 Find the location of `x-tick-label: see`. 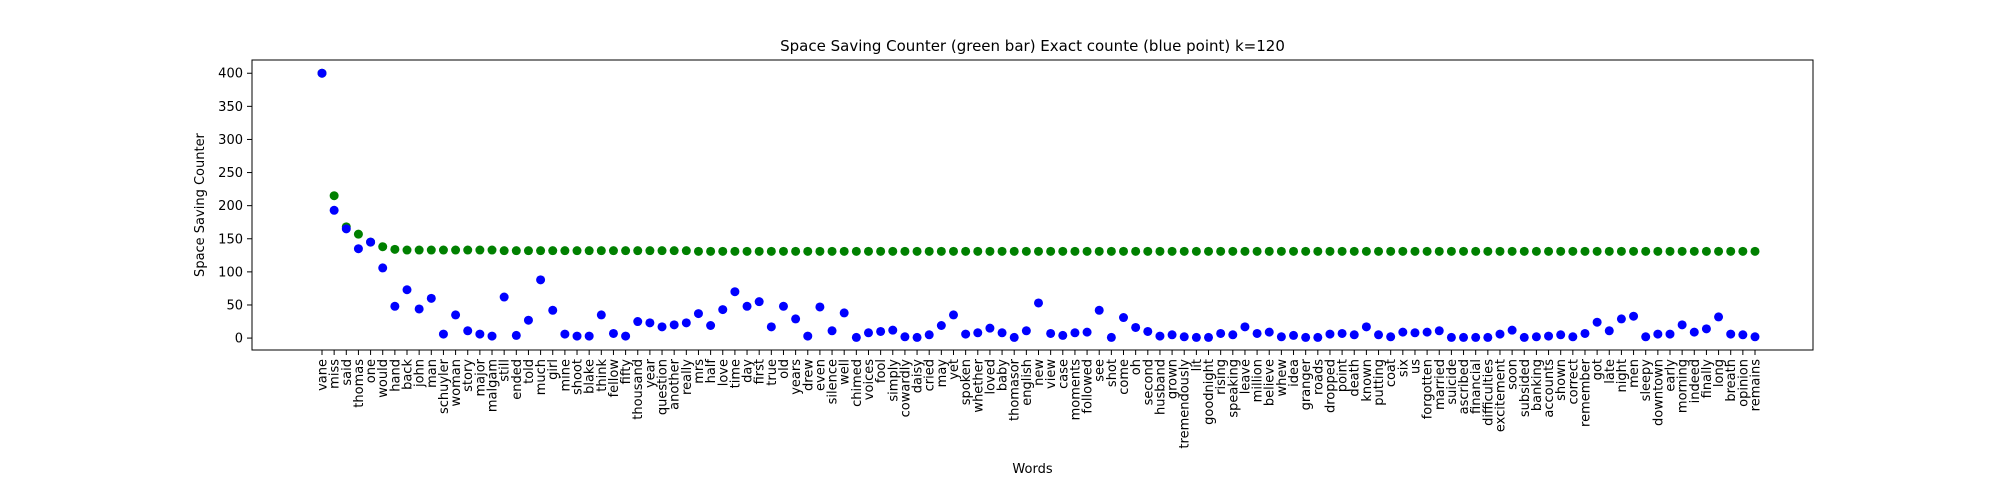

x-tick-label: see is located at coordinates (1100, 370).